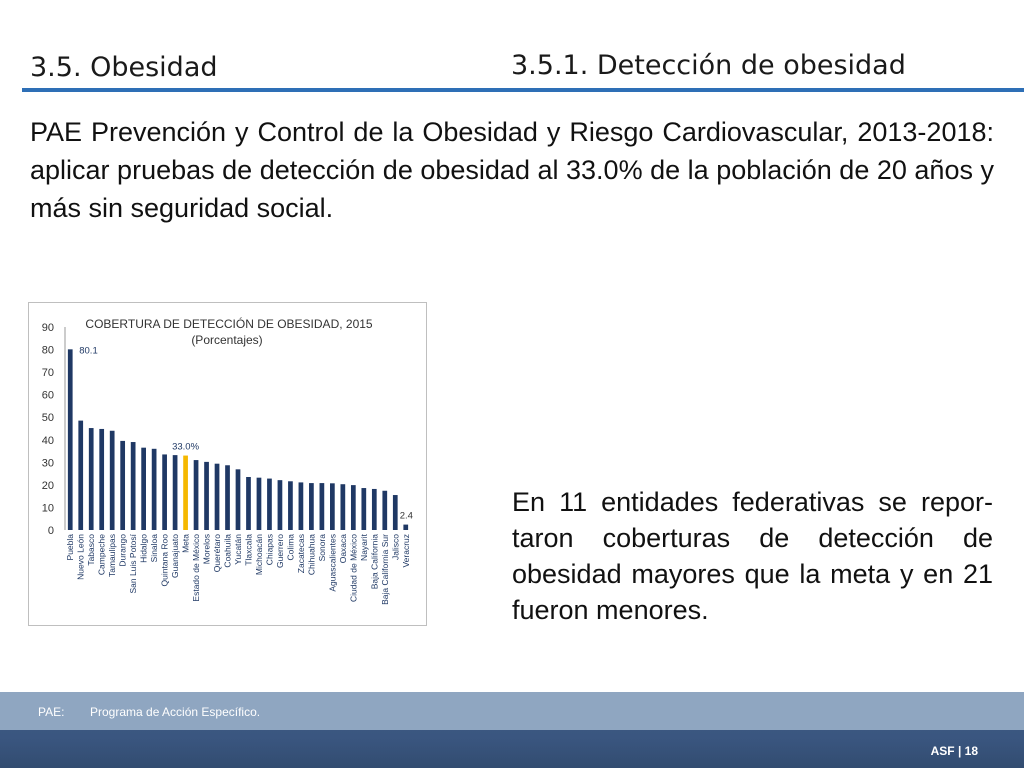 This screenshot has height=768, width=1024. What do you see at coordinates (217, 553) in the screenshot?
I see `category-label: Querétaro` at bounding box center [217, 553].